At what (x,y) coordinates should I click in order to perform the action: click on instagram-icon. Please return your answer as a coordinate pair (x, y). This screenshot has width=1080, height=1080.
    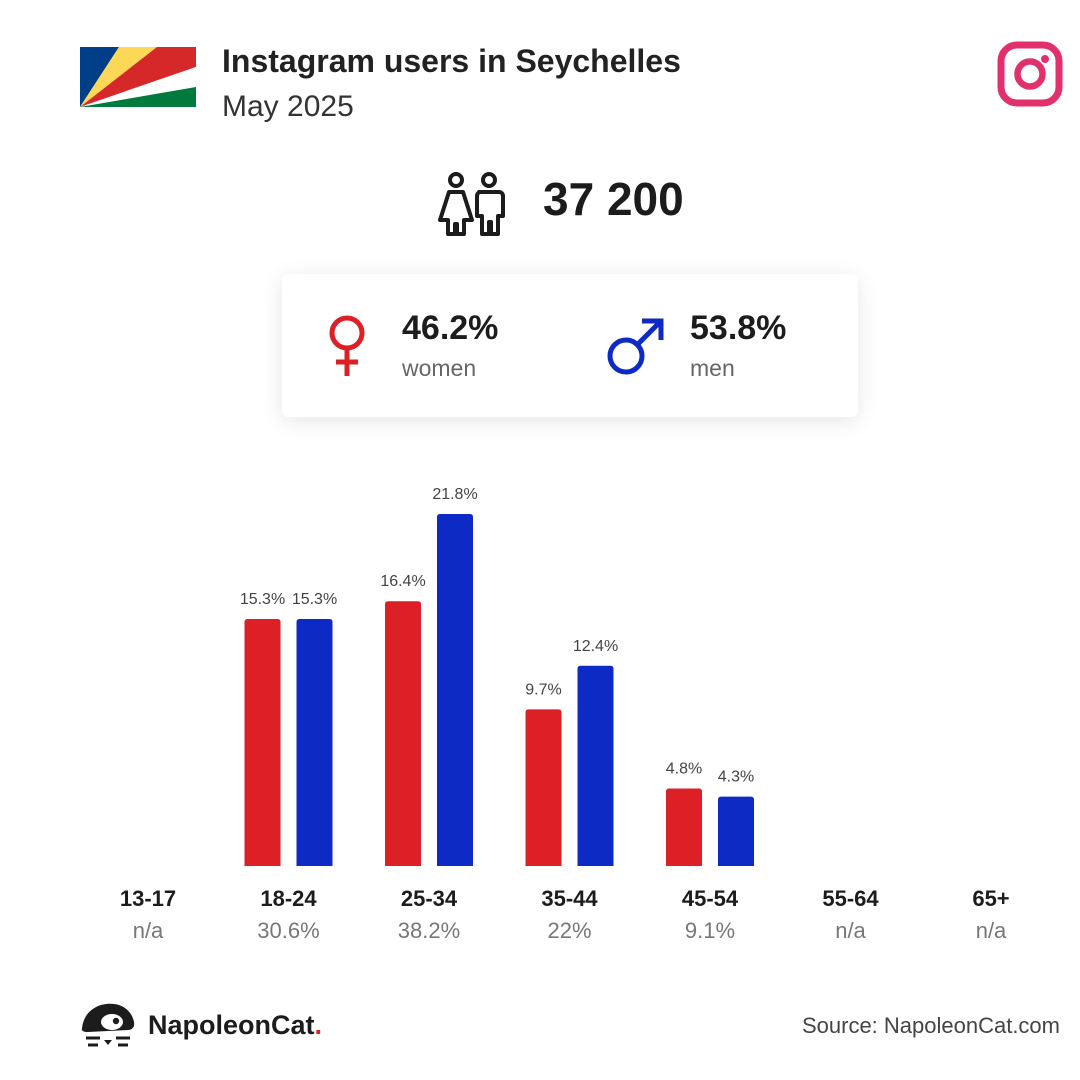
    Looking at the image, I should click on (1030, 74).